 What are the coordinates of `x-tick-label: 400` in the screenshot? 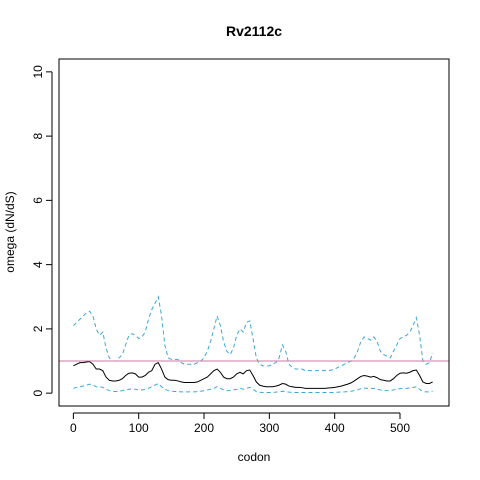 It's located at (335, 428).